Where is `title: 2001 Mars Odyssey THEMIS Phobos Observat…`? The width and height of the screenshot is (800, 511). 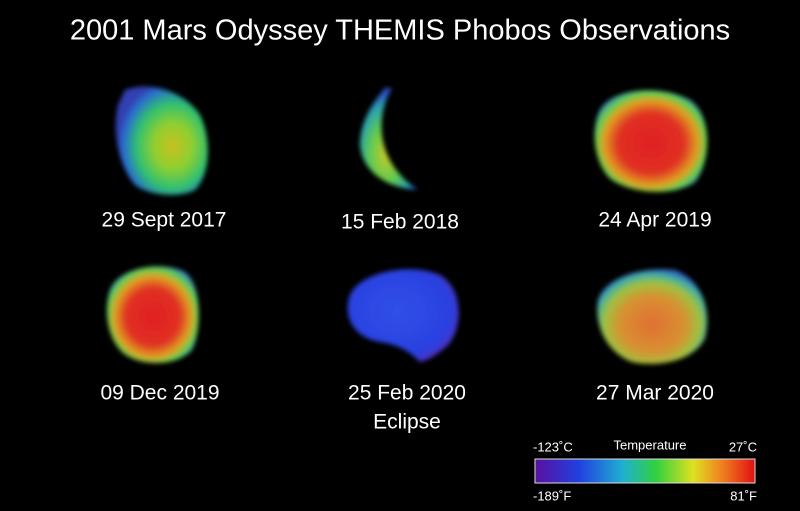
title: 2001 Mars Odyssey THEMIS Phobos Observat… is located at coordinates (400, 31).